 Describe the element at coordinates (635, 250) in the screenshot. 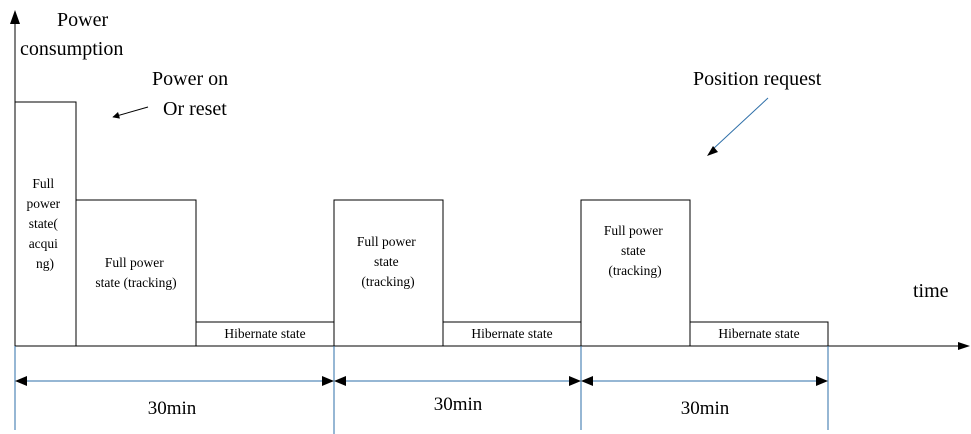

I see `state-label-tracking-3: Full power state (tracking)` at that location.